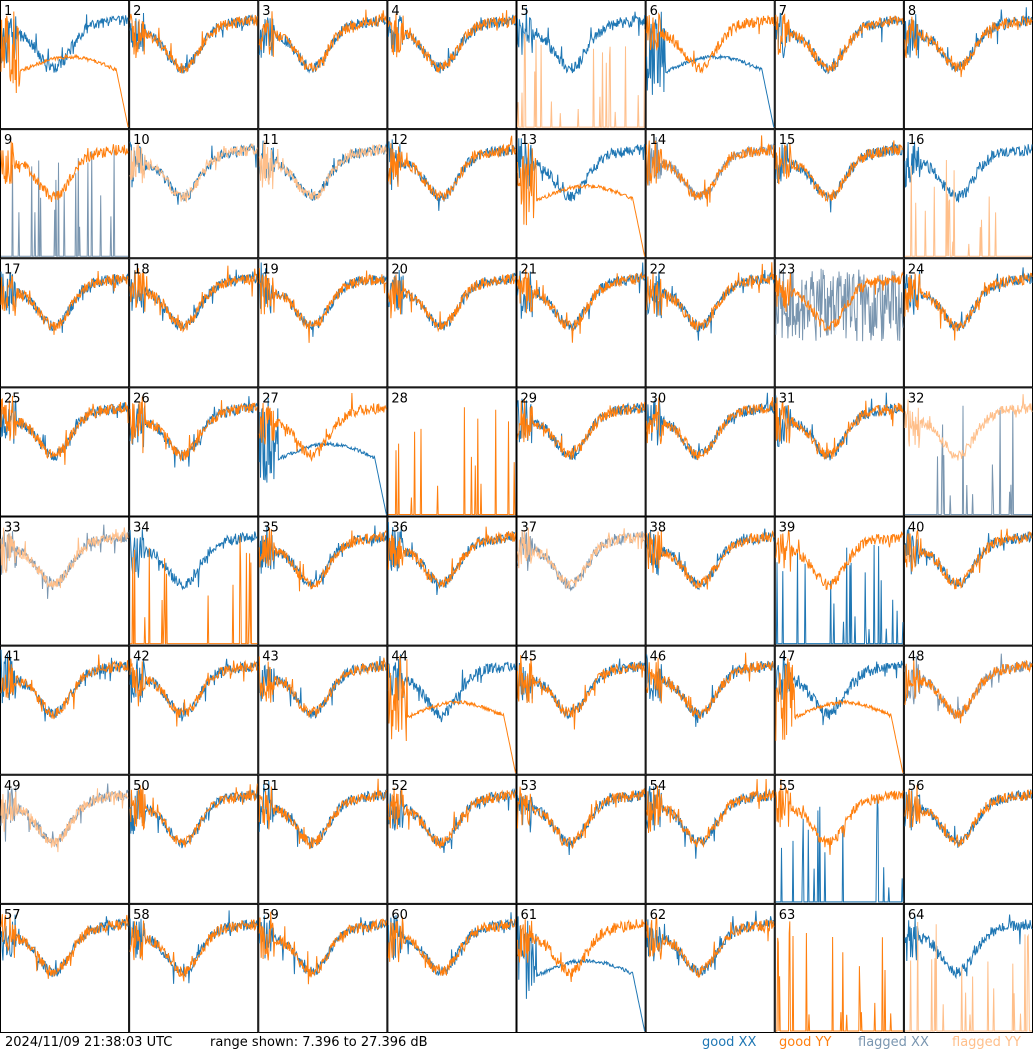 This screenshot has width=1033, height=1053. What do you see at coordinates (529, 915) in the screenshot?
I see `panel-label: 61` at bounding box center [529, 915].